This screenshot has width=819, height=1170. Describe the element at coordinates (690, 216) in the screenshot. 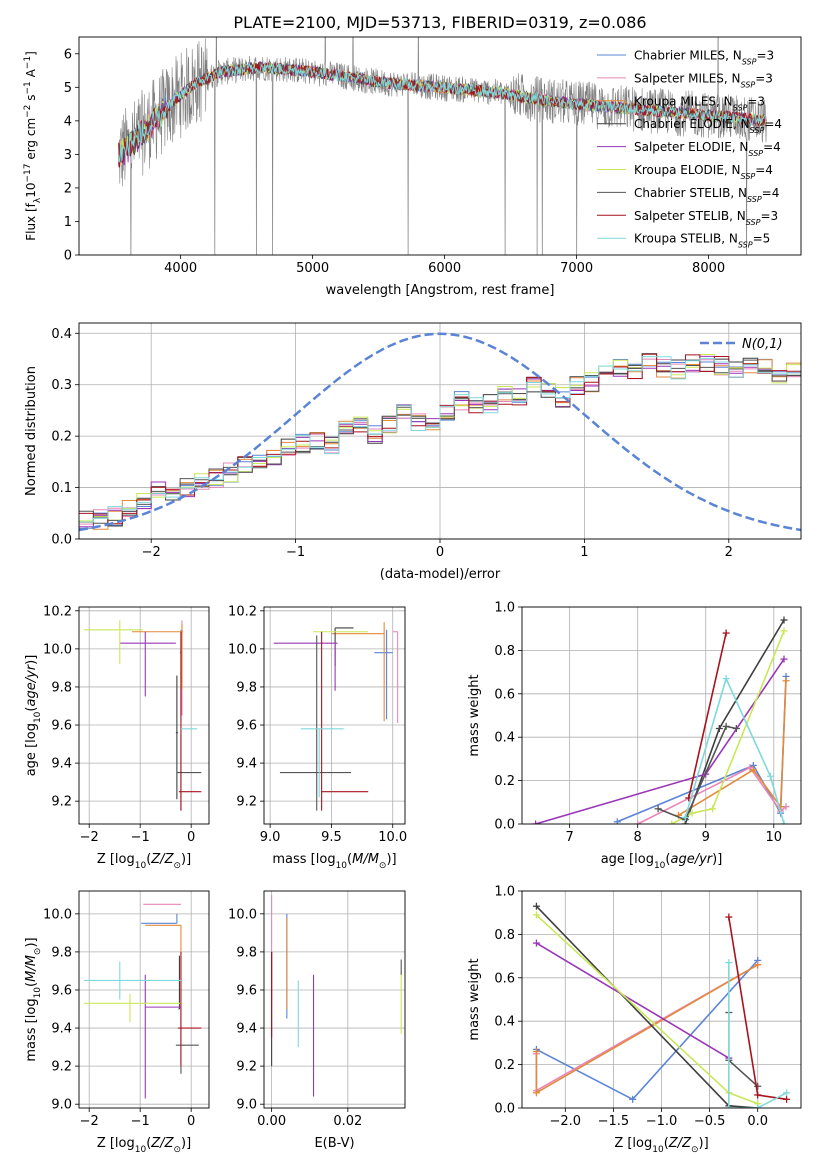

I see `label-part: Salpeter STELIB, N` at that location.